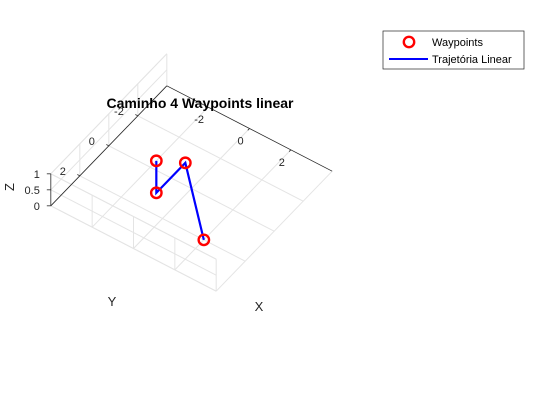 This screenshot has width=560, height=420. What do you see at coordinates (453, 50) in the screenshot?
I see `legend: Waypoints Trajetória Linear` at bounding box center [453, 50].